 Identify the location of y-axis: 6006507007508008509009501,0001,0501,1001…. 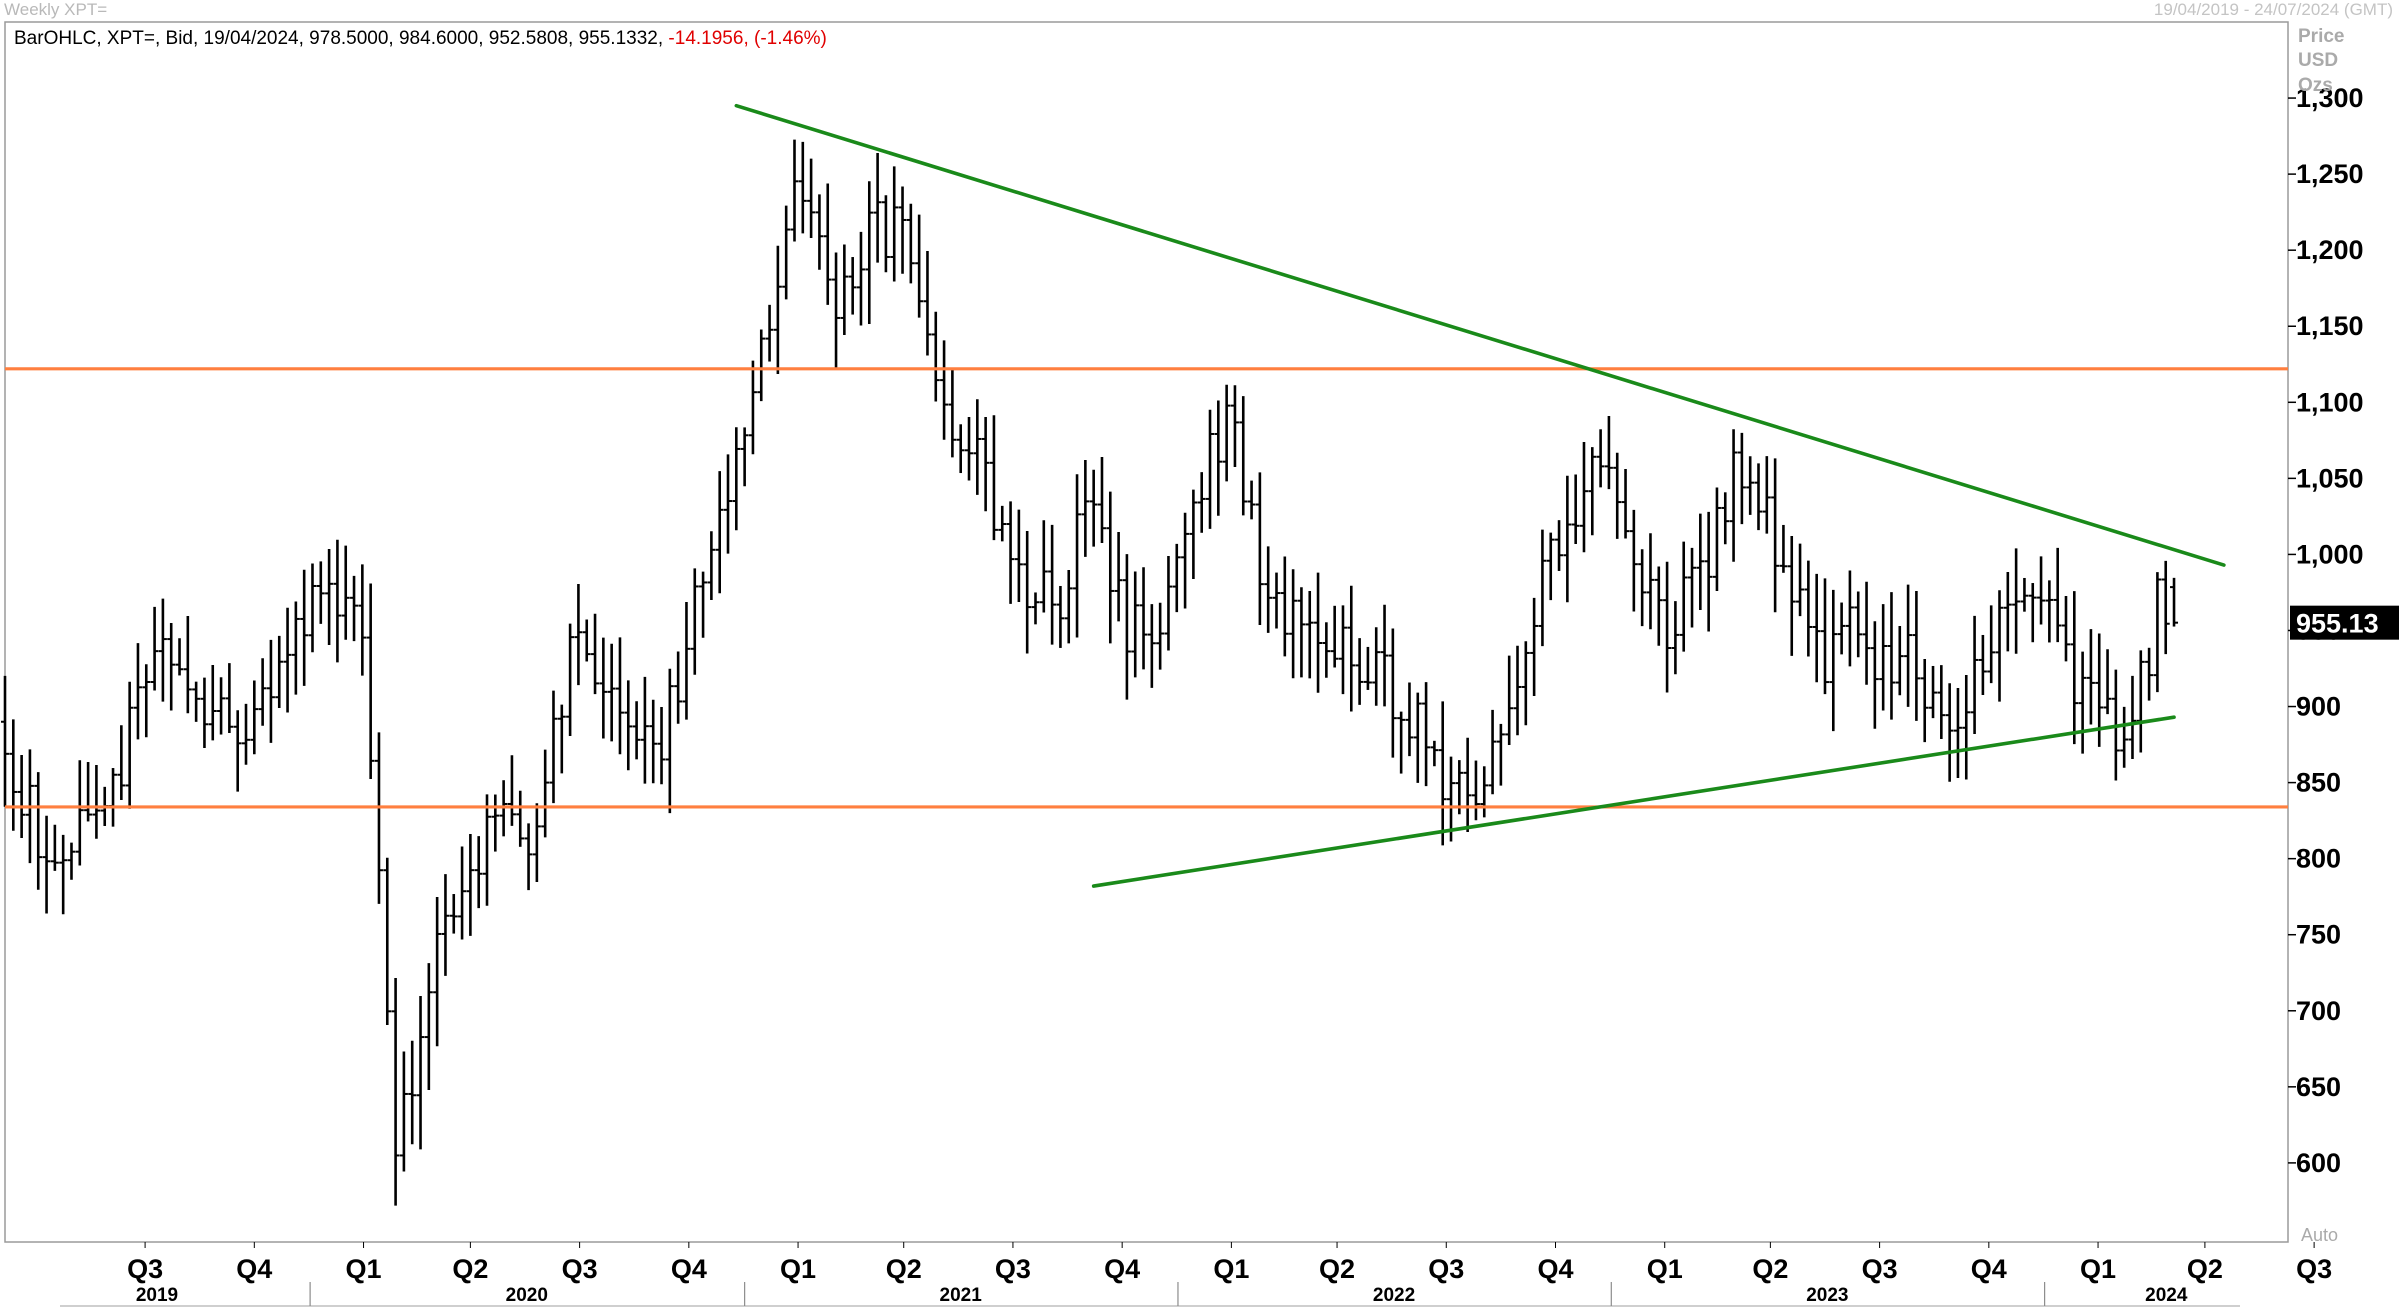
(2343, 630).